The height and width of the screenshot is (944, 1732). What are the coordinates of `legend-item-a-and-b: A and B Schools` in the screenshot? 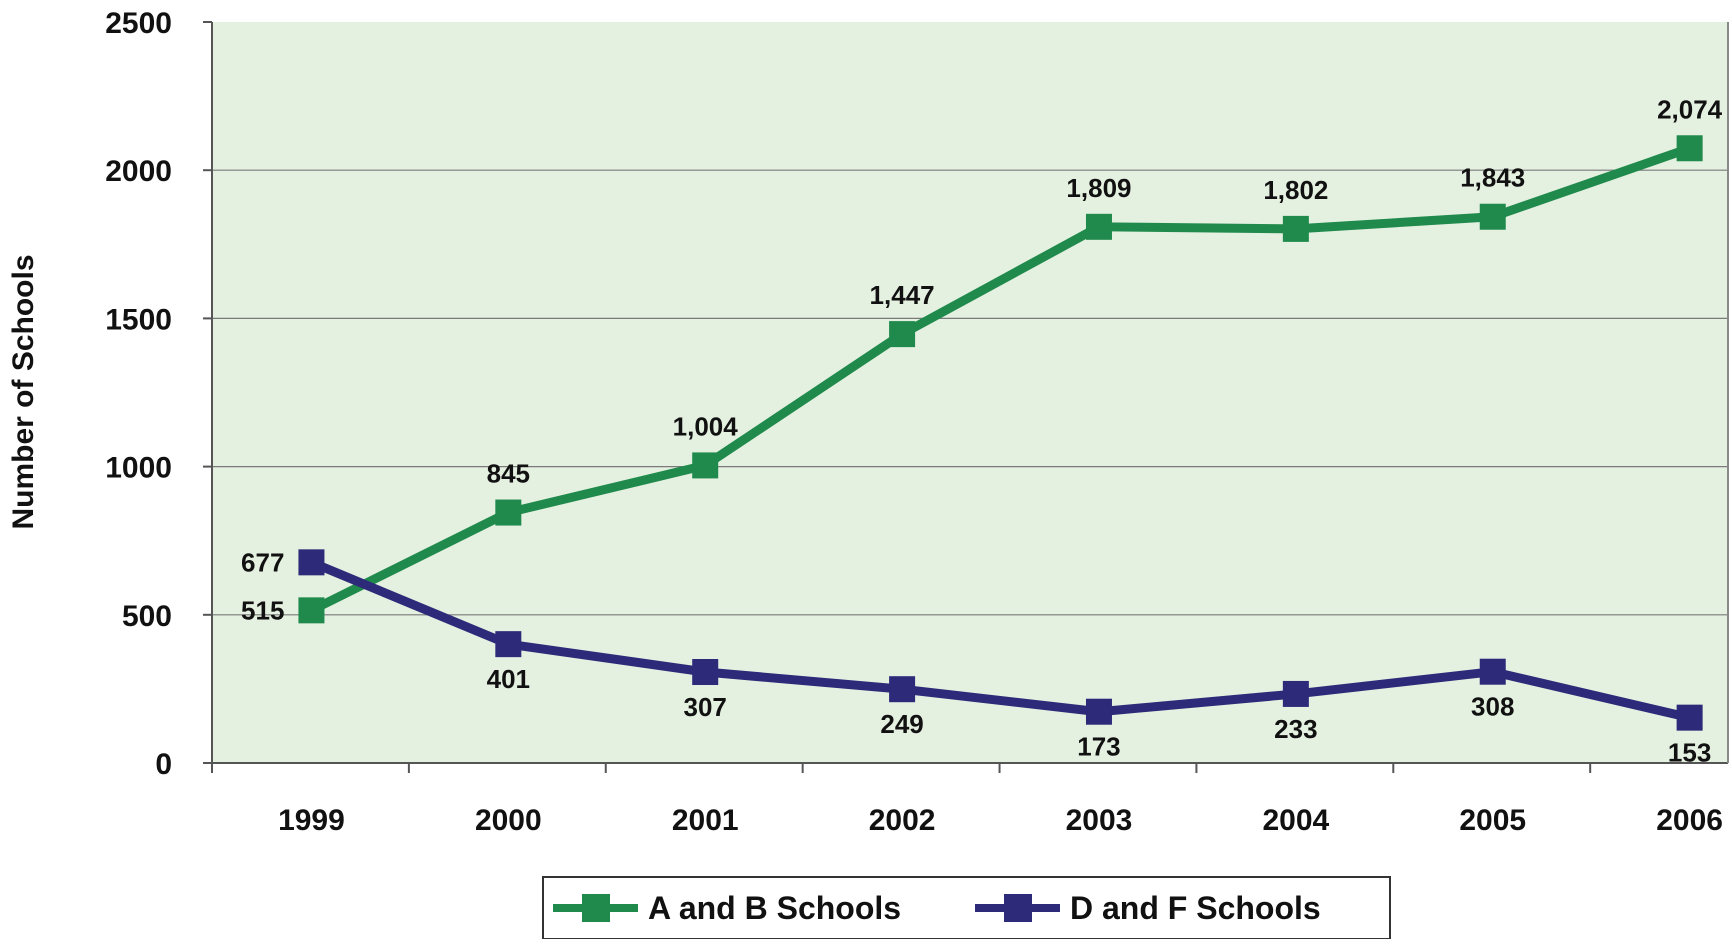 It's located at (727, 908).